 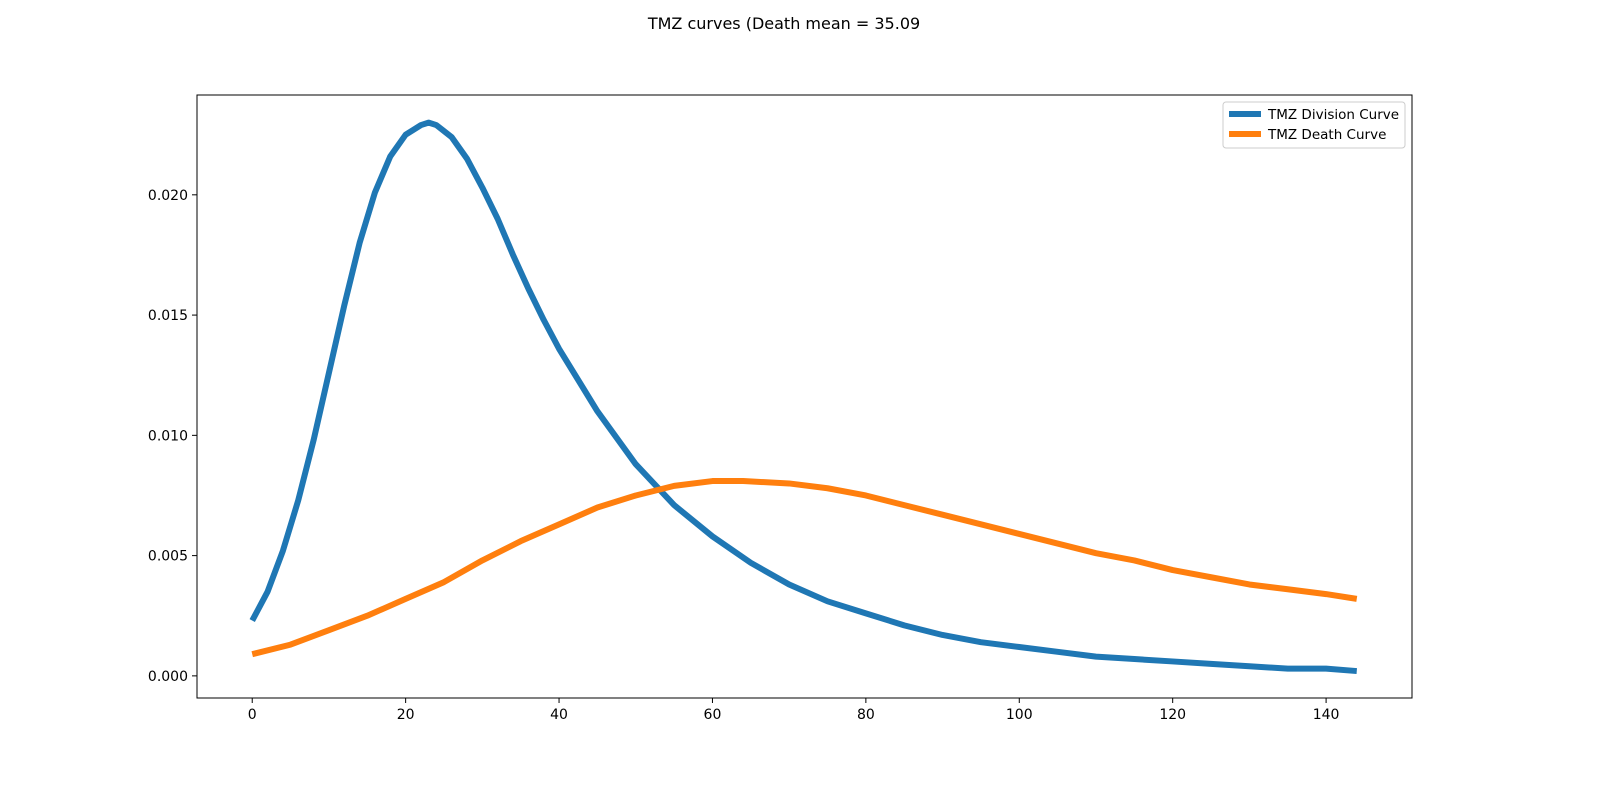 I want to click on y-tick-label: 0.005, so click(x=168, y=557).